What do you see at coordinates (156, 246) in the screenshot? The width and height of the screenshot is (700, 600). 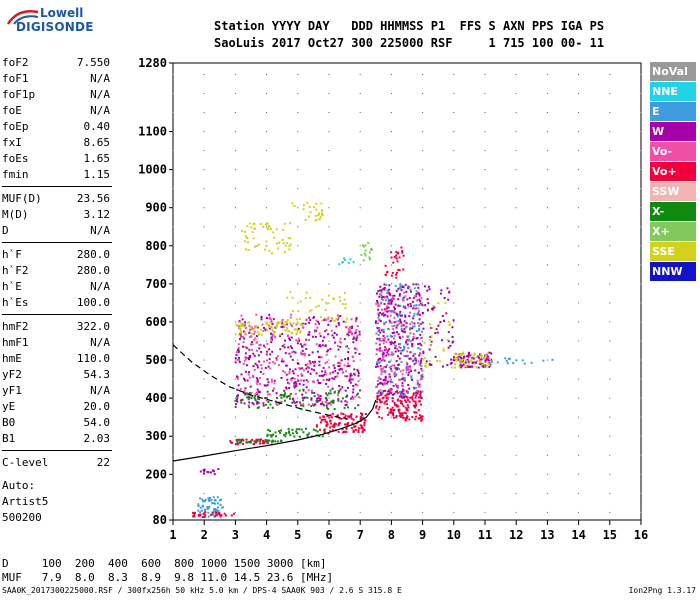 I see `y-tick-label: 800` at bounding box center [156, 246].